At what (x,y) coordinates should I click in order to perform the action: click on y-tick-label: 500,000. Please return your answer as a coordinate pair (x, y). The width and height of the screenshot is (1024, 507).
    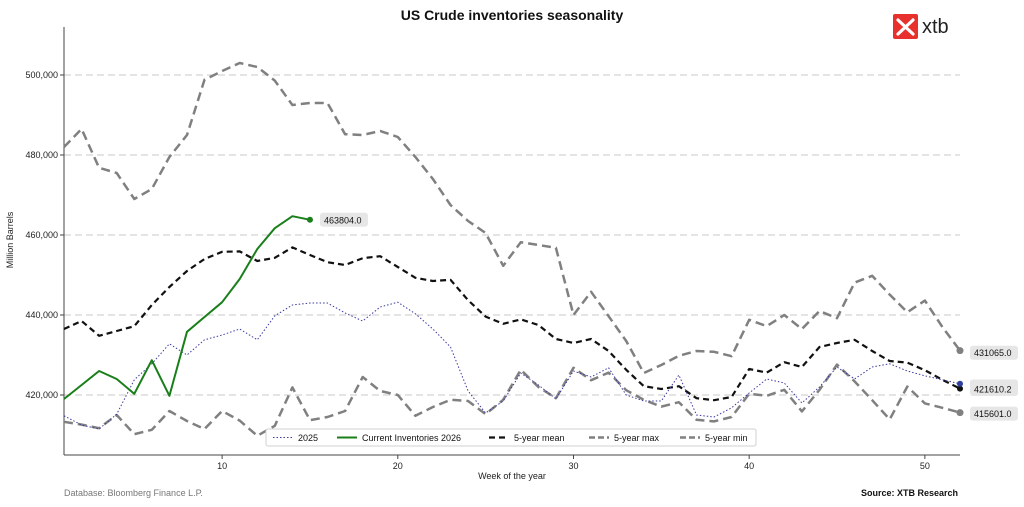
    Looking at the image, I should click on (41, 75).